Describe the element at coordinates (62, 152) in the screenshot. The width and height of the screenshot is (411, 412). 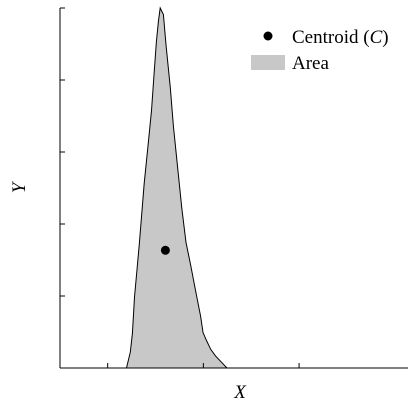
I see `y-axis-ticks` at that location.